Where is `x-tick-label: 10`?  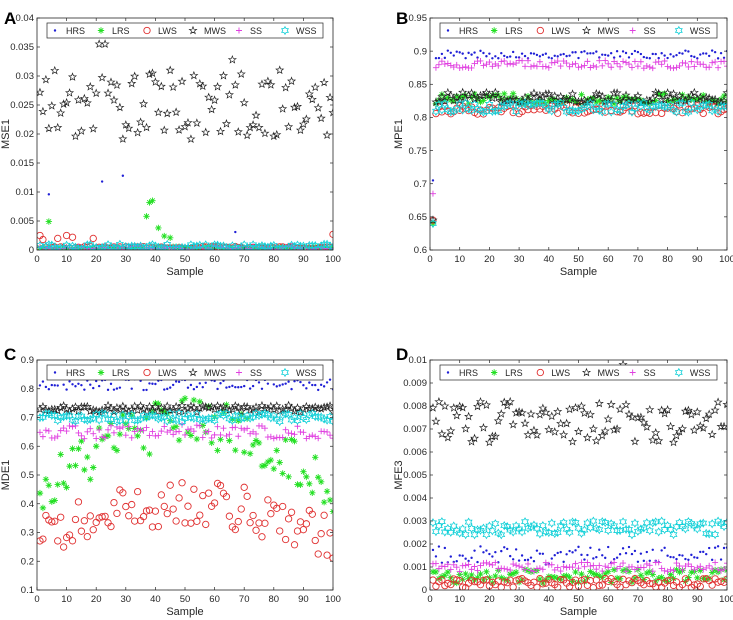
x-tick-label: 10 is located at coordinates (66, 259).